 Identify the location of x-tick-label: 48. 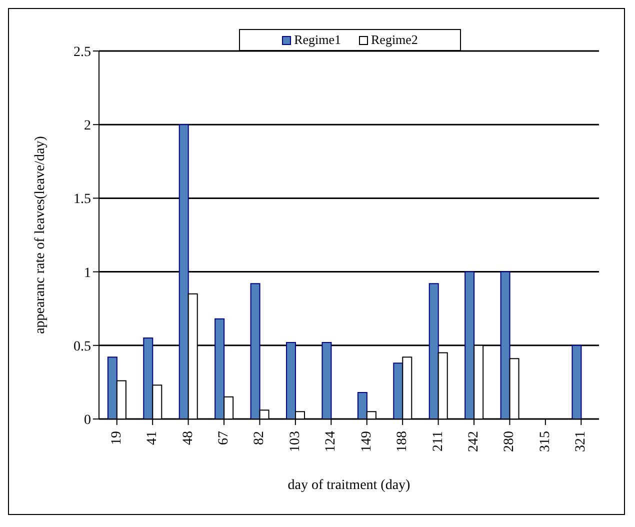
(188, 438).